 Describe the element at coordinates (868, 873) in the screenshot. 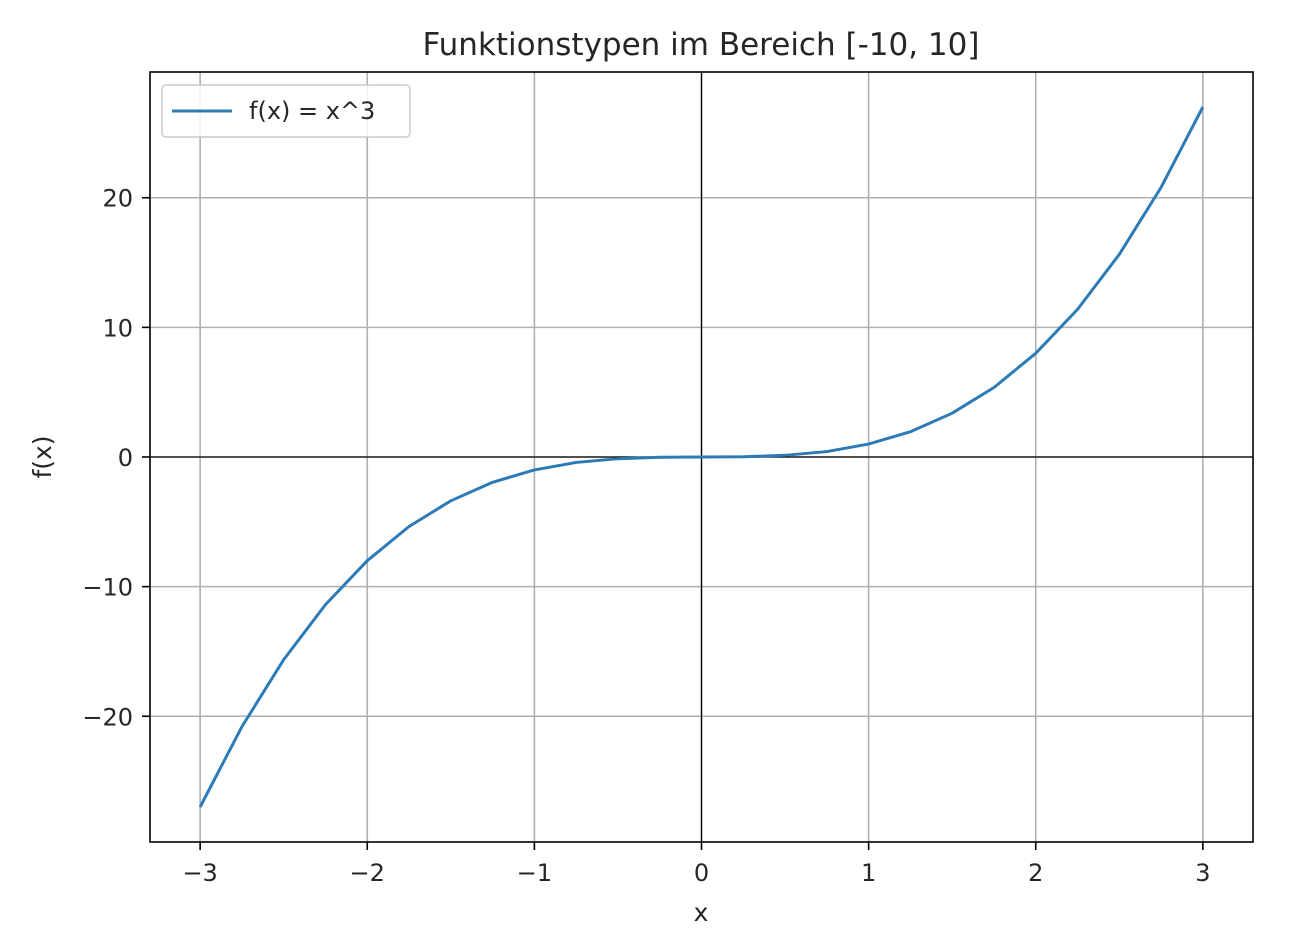

I see `x-tick-label: 1` at that location.